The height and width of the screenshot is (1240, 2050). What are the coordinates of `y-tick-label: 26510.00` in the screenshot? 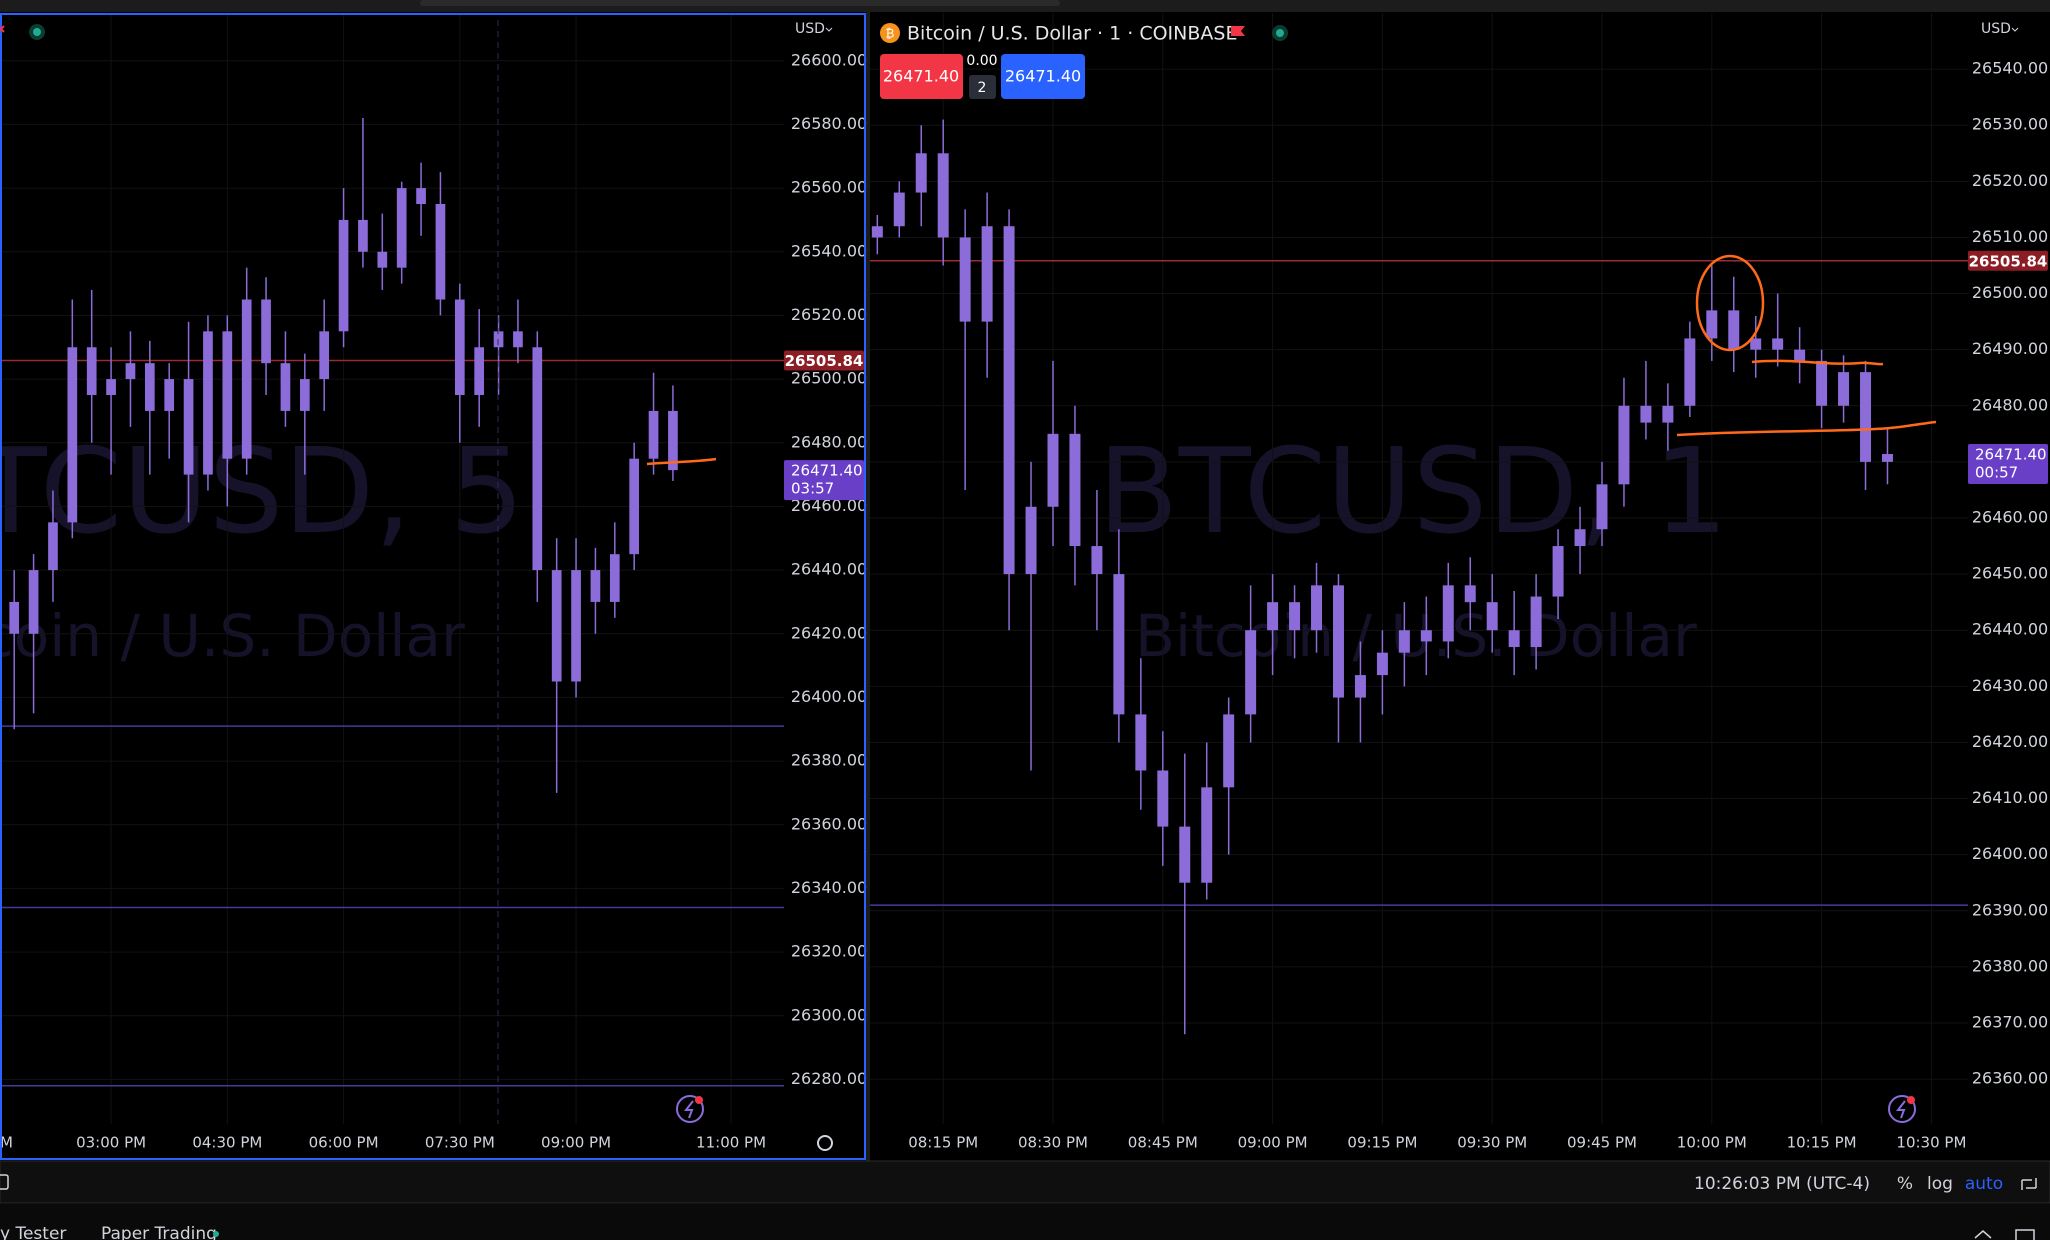 It's located at (2010, 236).